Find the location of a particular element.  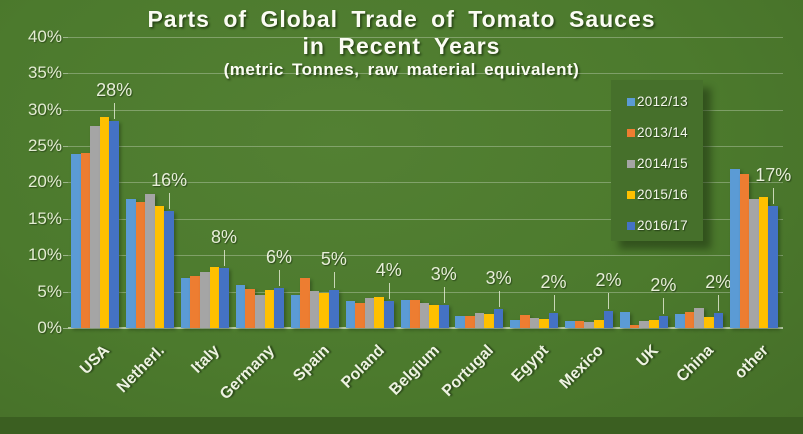

legend-item: 2016/17 is located at coordinates (657, 225).